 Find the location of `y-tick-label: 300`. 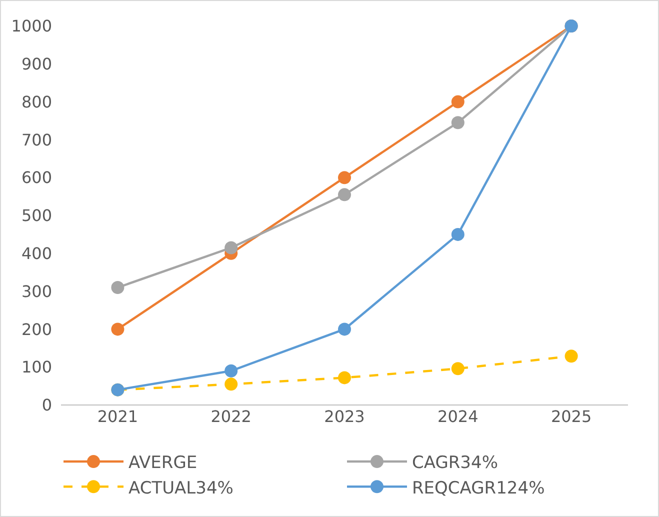

y-tick-label: 300 is located at coordinates (36, 291).